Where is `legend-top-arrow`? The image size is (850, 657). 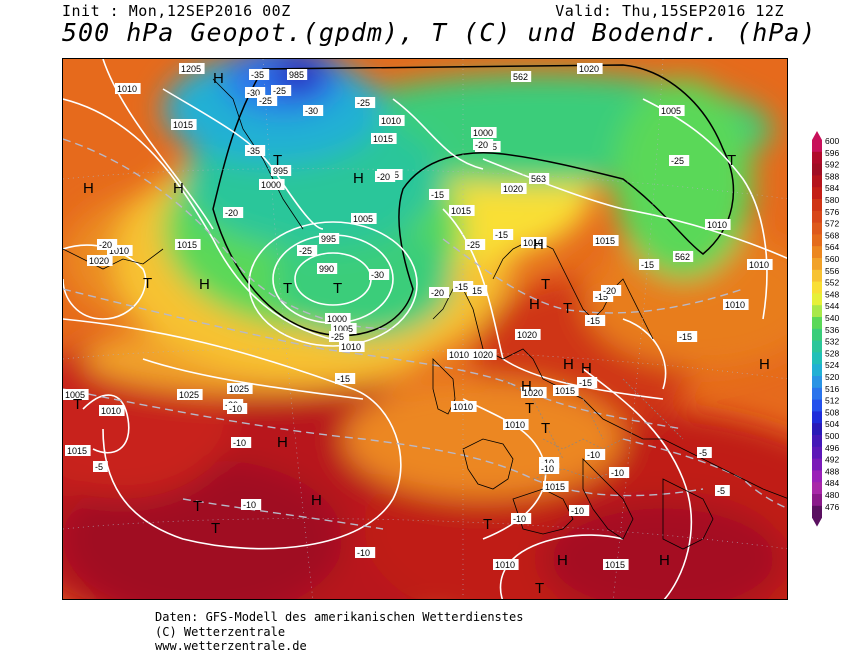 legend-top-arrow is located at coordinates (817, 135).